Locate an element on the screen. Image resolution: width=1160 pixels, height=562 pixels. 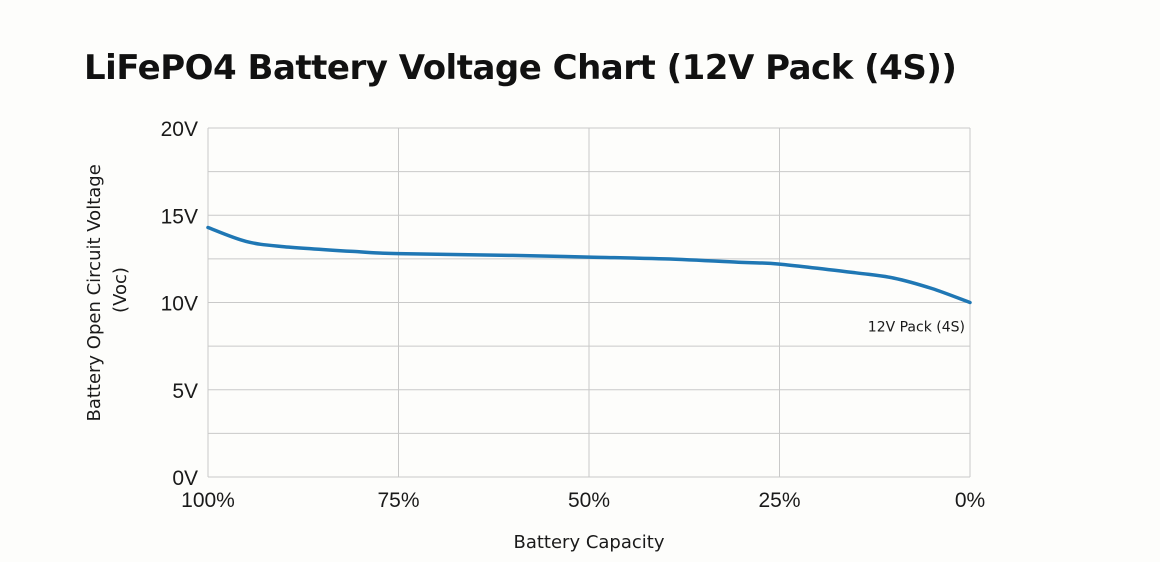
y-axis-label: Battery Open Circuit Voltage (Voc) is located at coordinates (107, 289).